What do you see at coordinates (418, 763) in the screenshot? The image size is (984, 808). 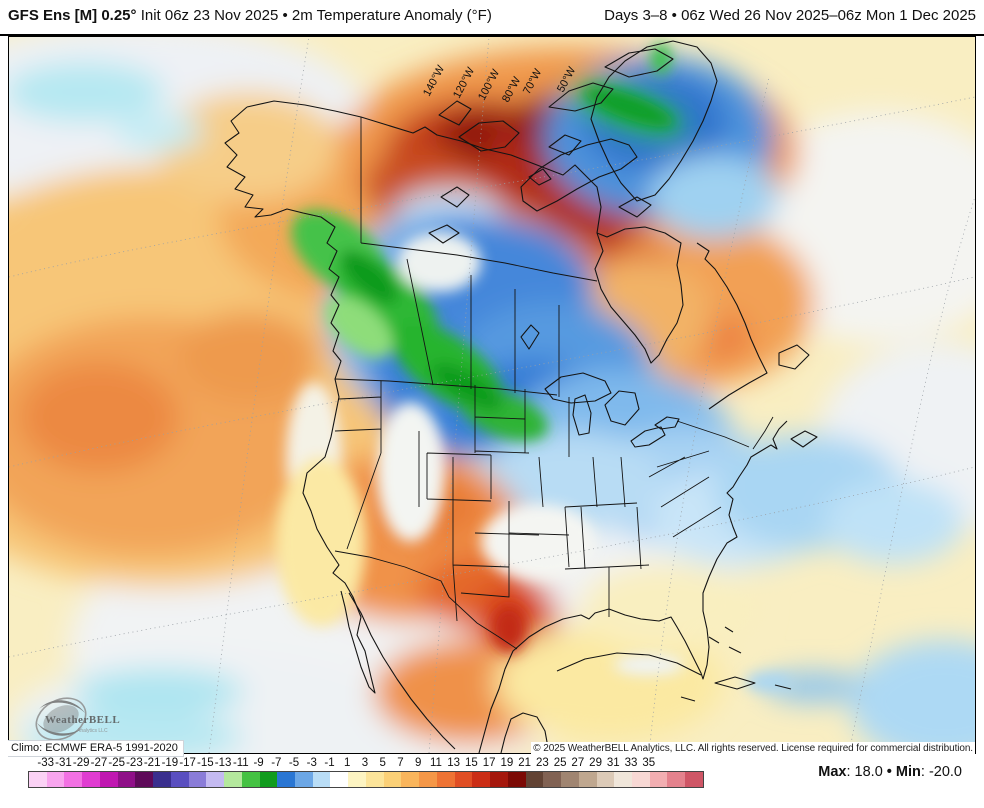 I see `colorbar-tick-label: 9` at bounding box center [418, 763].